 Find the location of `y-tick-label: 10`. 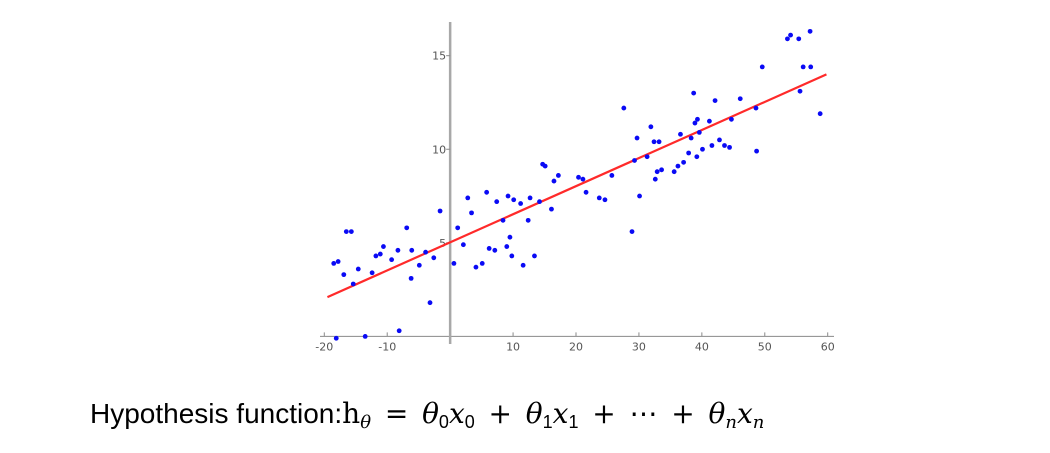

y-tick-label: 10 is located at coordinates (439, 149).